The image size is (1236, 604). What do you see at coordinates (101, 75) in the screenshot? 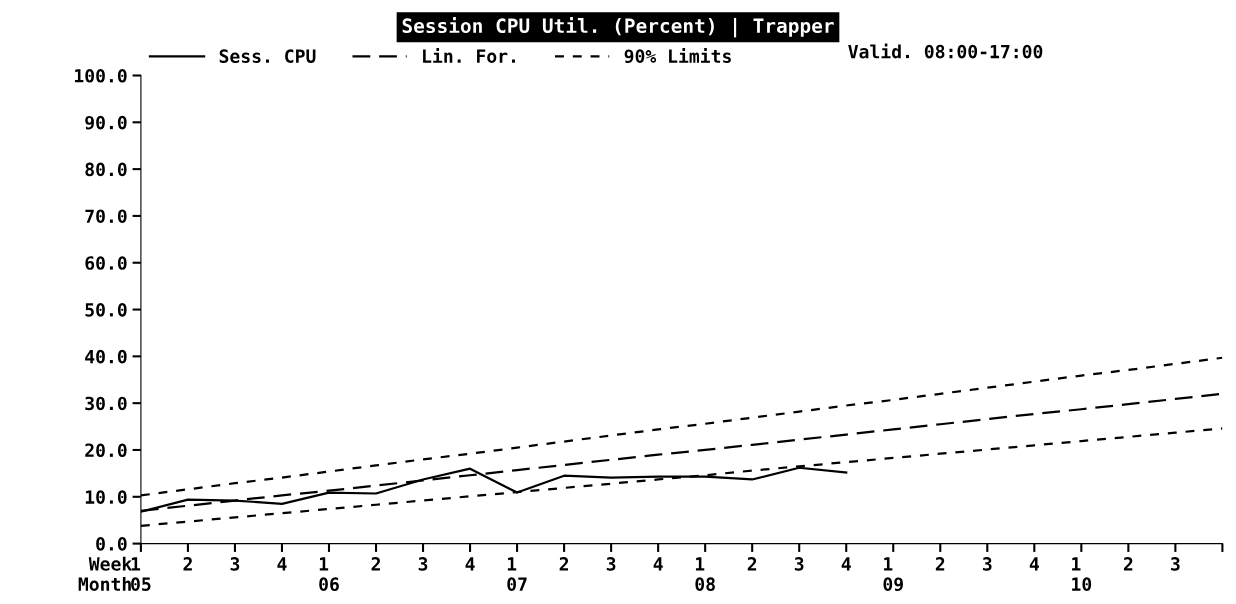
I see `y-tick-label: 100.0` at bounding box center [101, 75].